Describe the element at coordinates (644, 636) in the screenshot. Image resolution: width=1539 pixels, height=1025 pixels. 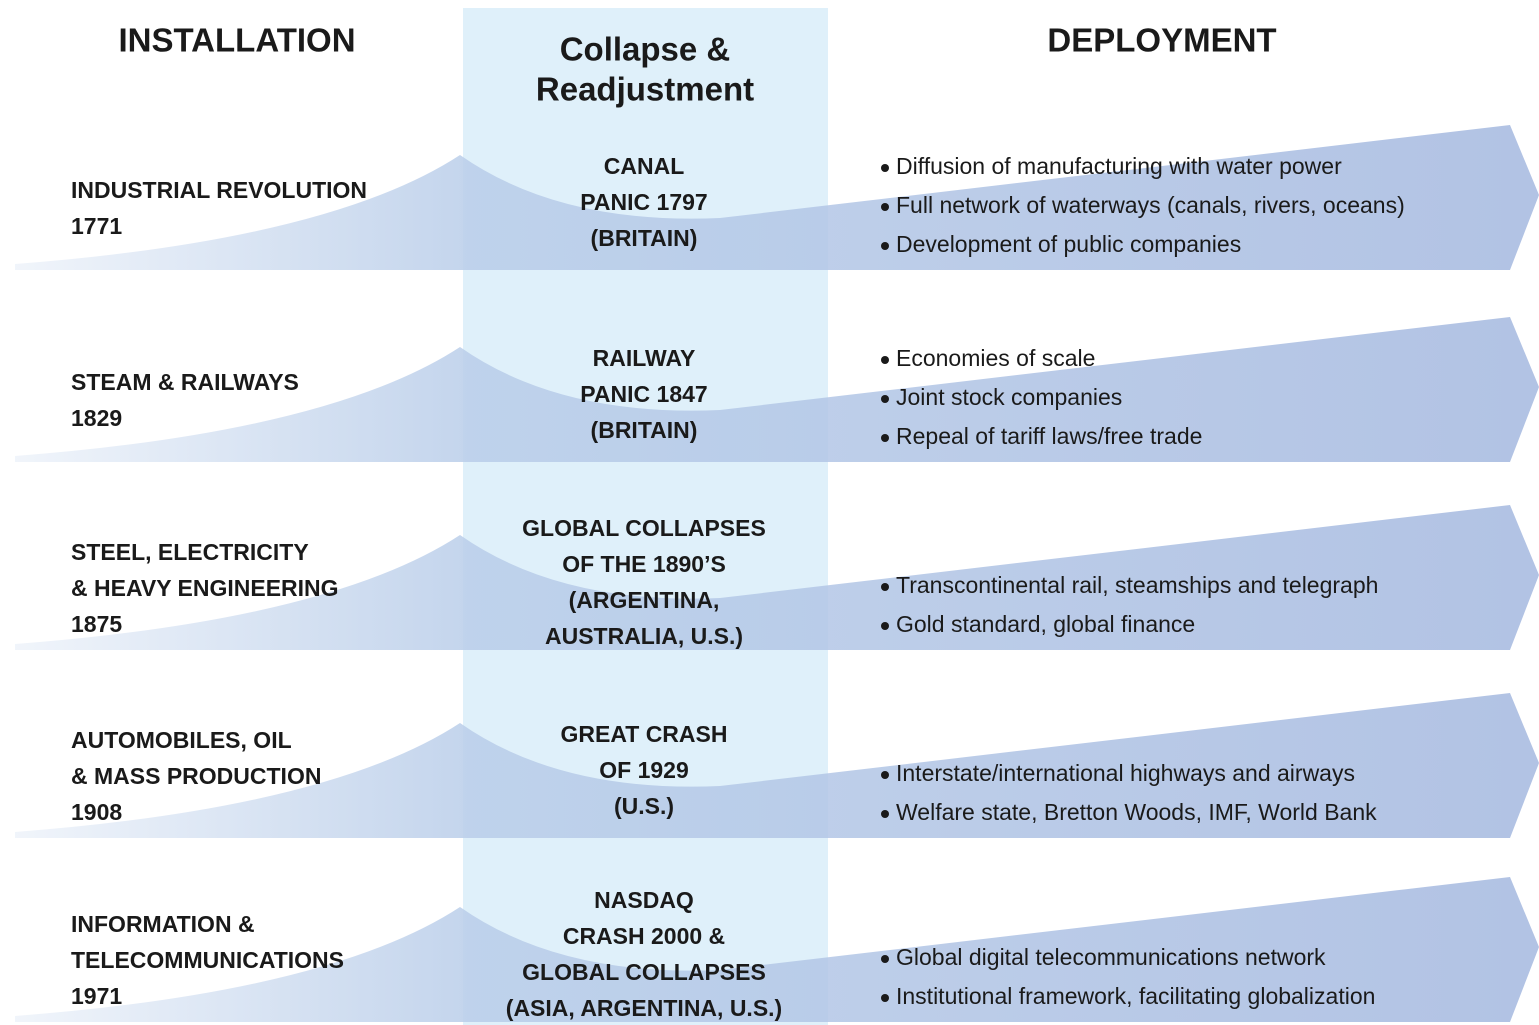
I see `collapse-label: AUSTRALIA, U.S.)` at that location.